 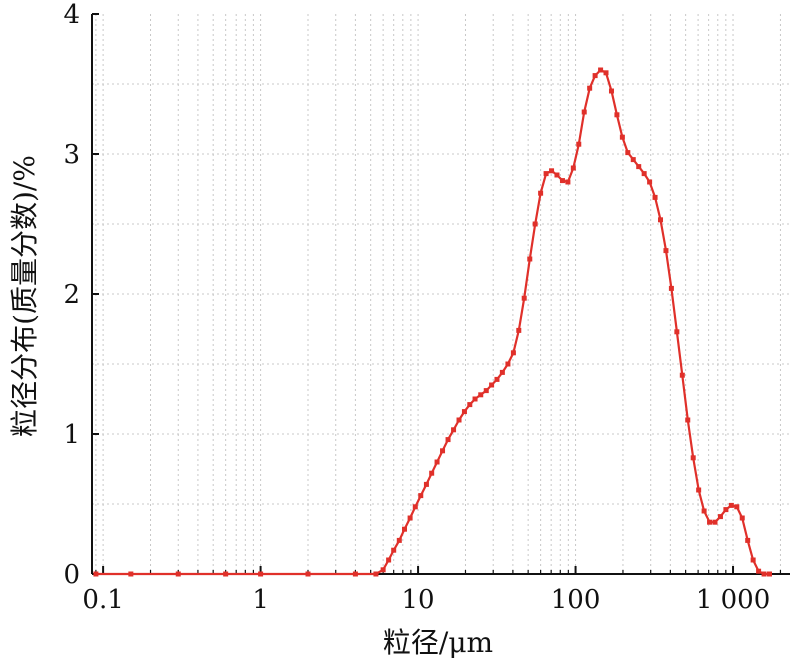 What do you see at coordinates (260, 600) in the screenshot?
I see `x-tick-label: 1` at bounding box center [260, 600].